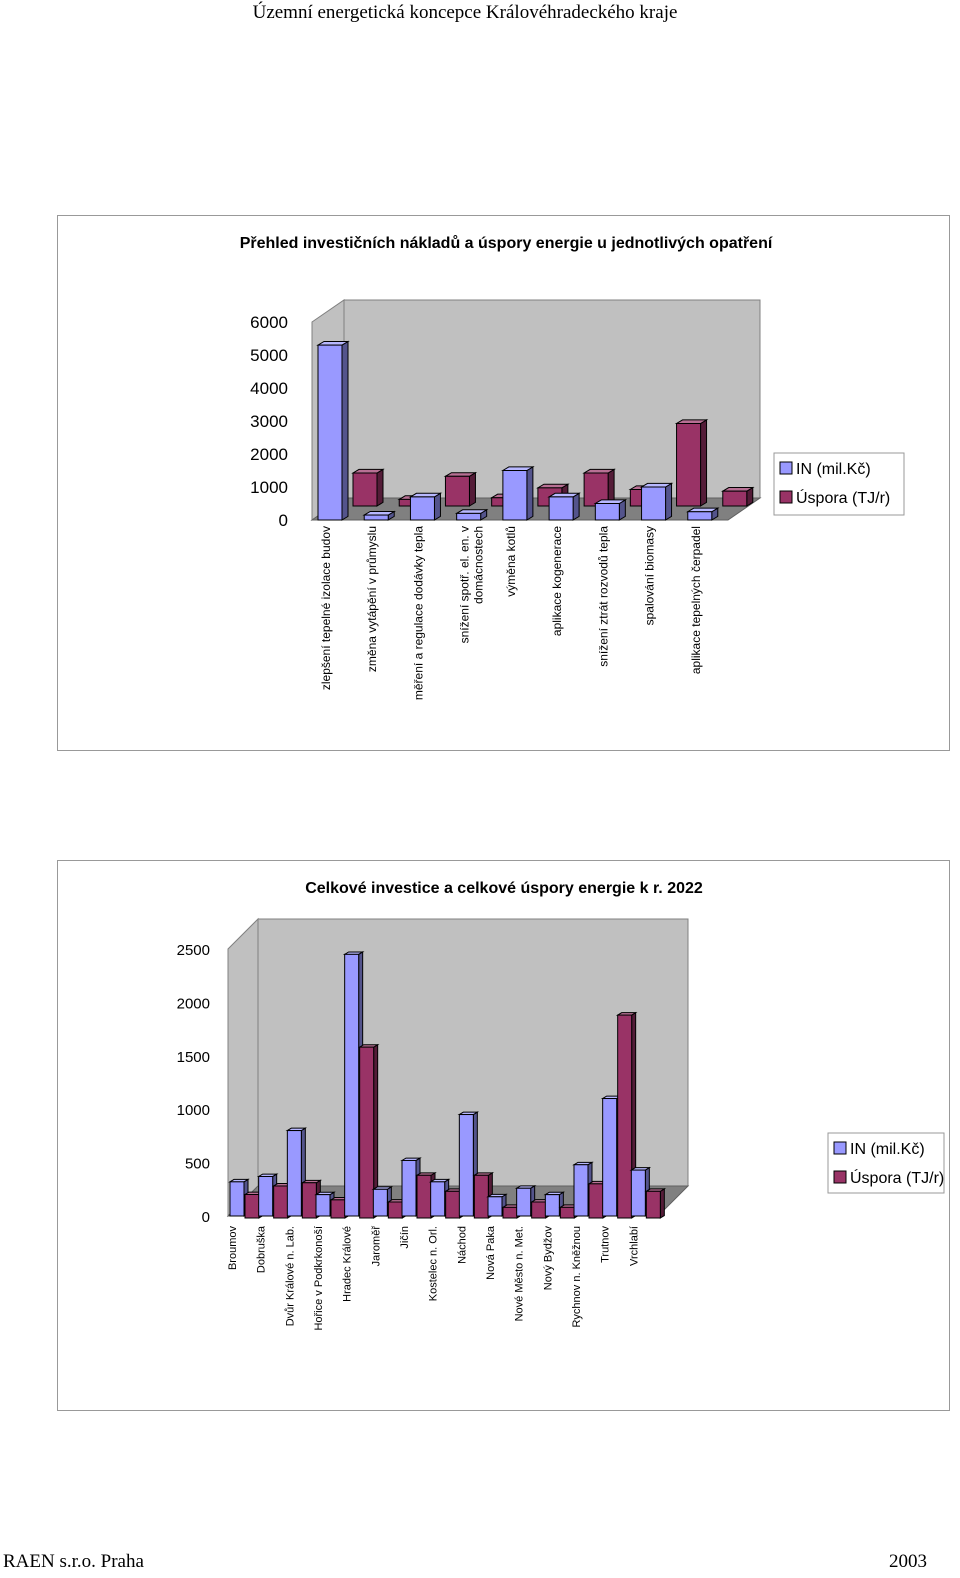  Describe the element at coordinates (269, 355) in the screenshot. I see `y-tick-label: 5000` at that location.